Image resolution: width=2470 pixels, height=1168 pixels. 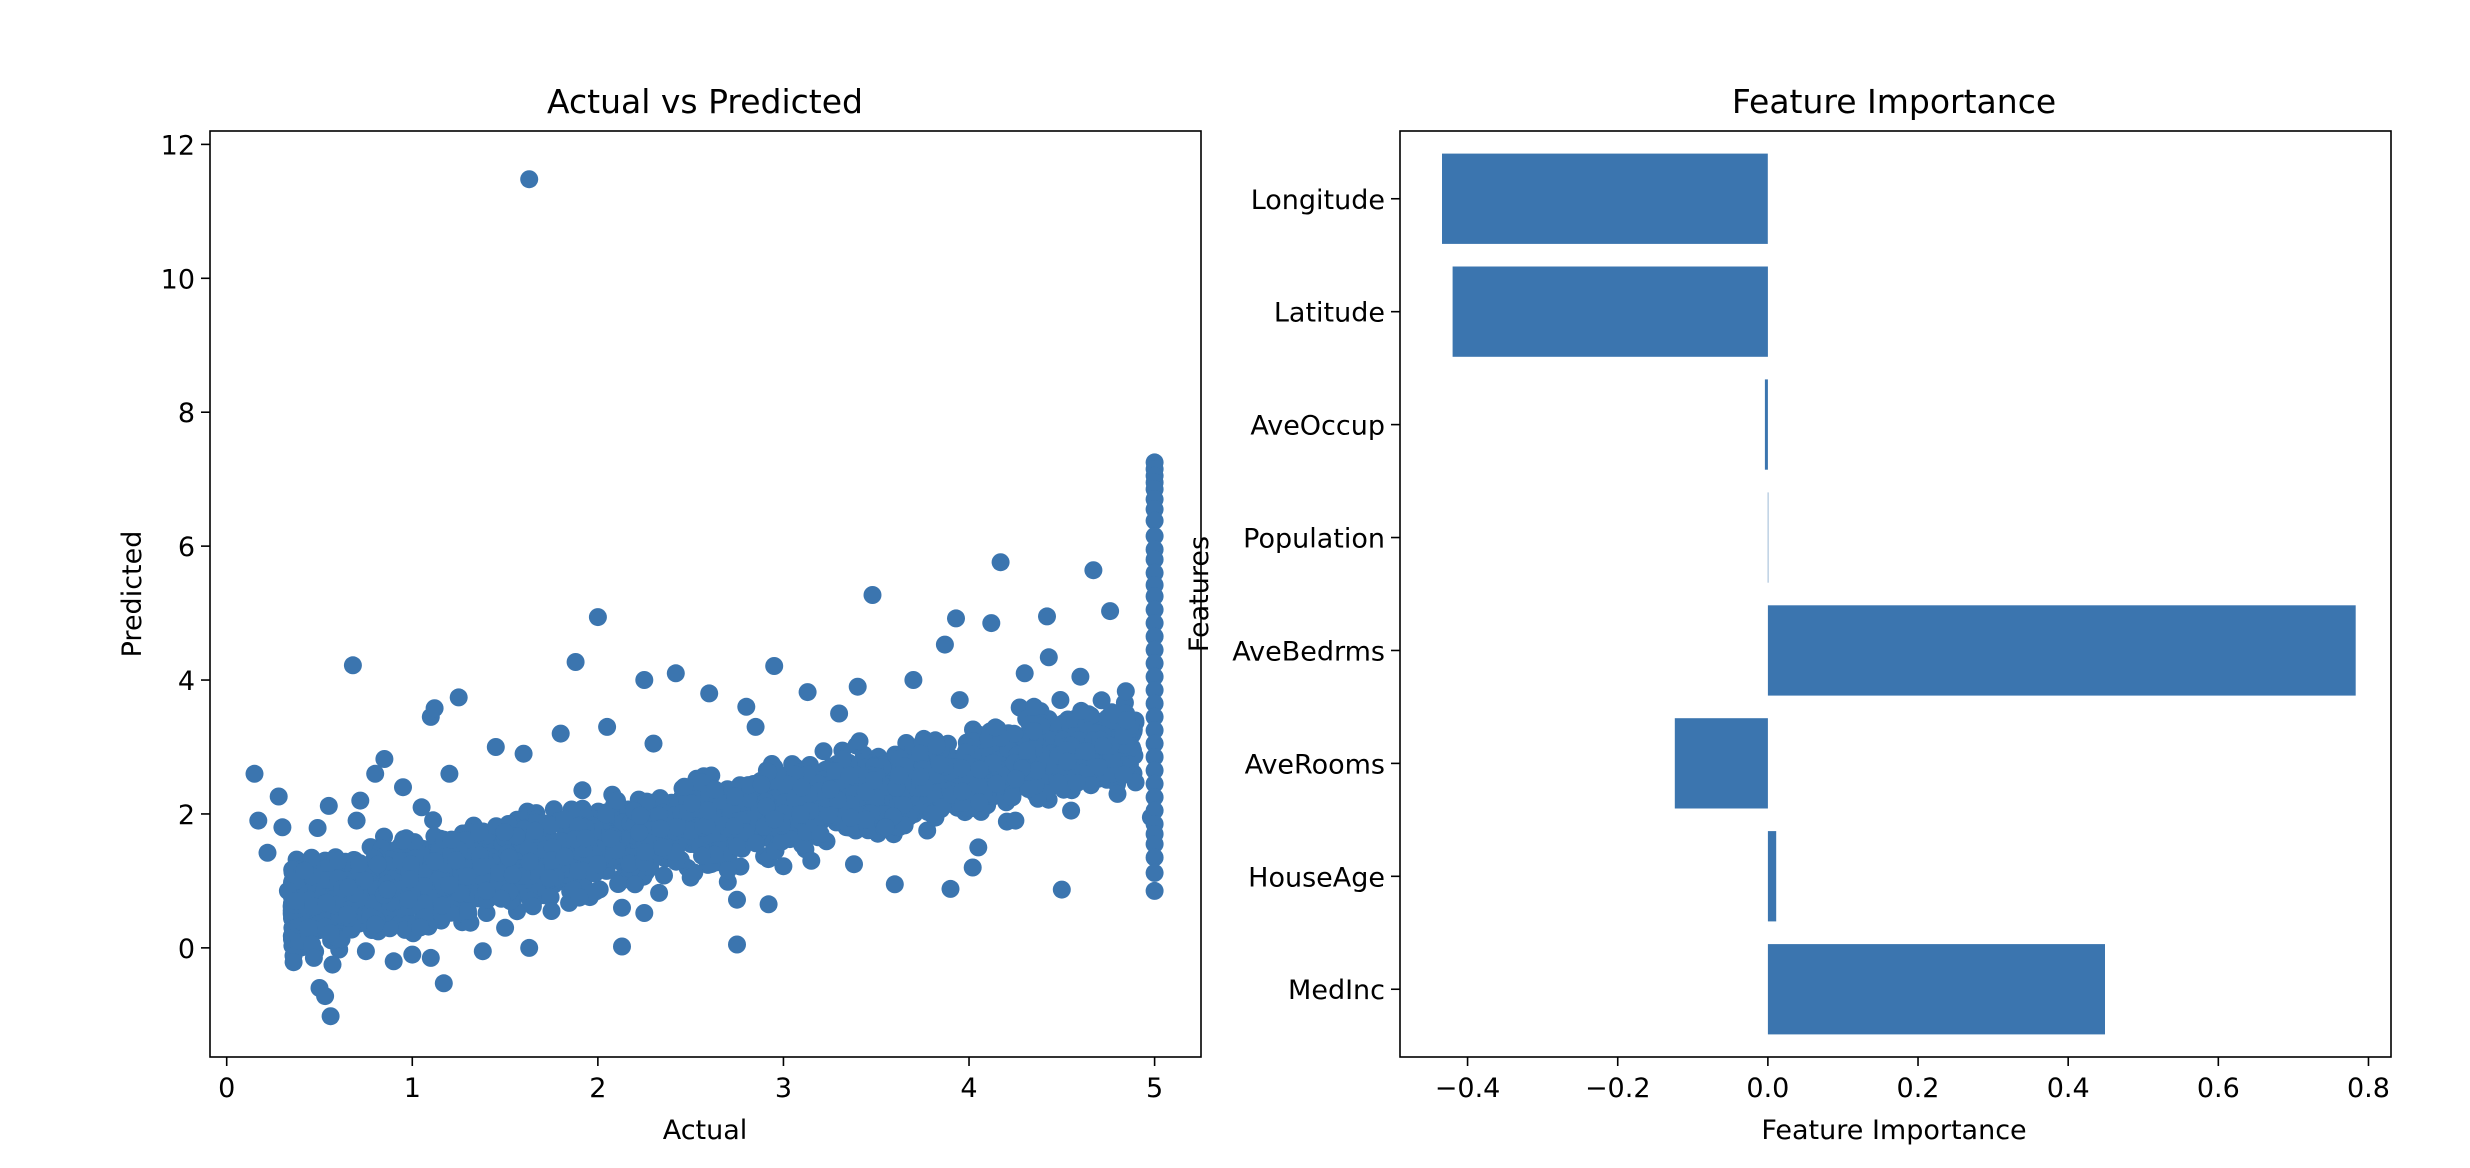 I want to click on bar-x-axis: −0.4 −0.2 0.0 0.2 0.4 0.6 0.8, so click(x=1912, y=1080).